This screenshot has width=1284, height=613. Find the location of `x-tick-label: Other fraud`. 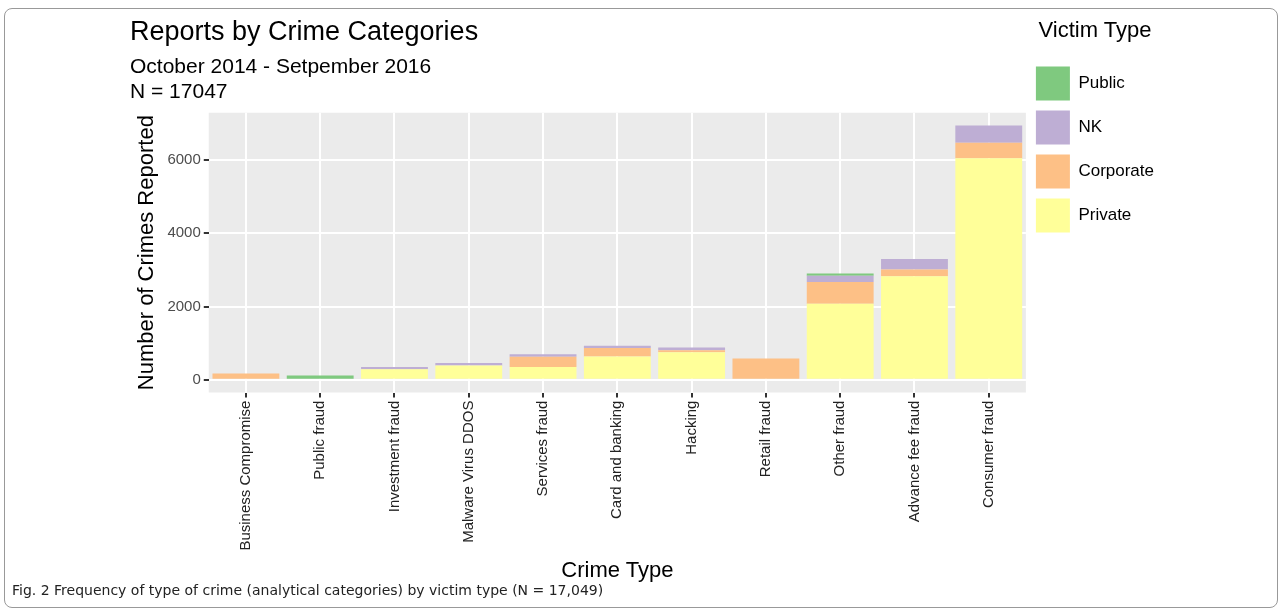

x-tick-label: Other fraud is located at coordinates (839, 438).